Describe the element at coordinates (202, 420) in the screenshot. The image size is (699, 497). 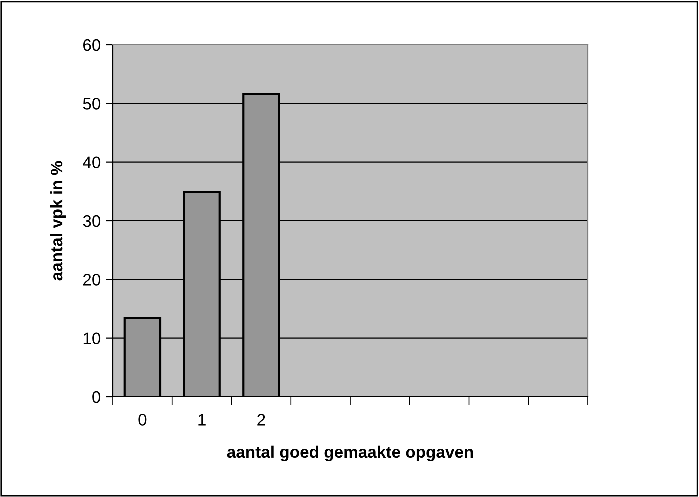
I see `x-tick-label: 1` at that location.